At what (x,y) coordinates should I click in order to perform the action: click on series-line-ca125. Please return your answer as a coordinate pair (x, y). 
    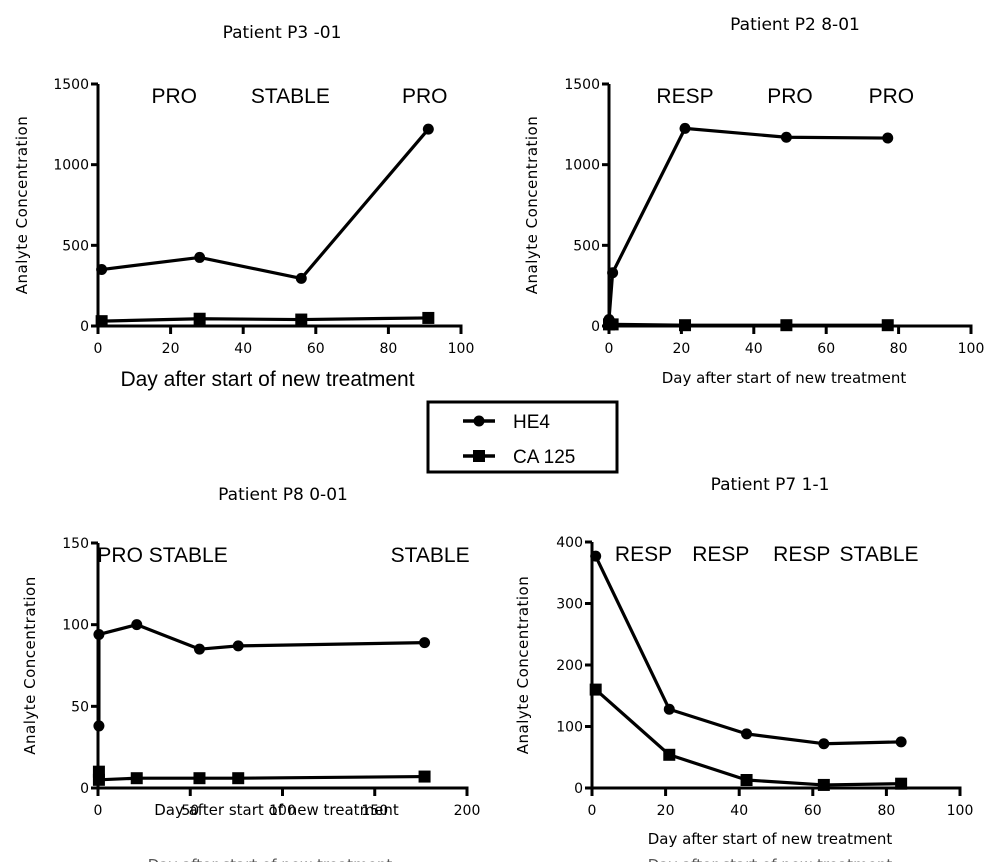
    Looking at the image, I should click on (748, 324).